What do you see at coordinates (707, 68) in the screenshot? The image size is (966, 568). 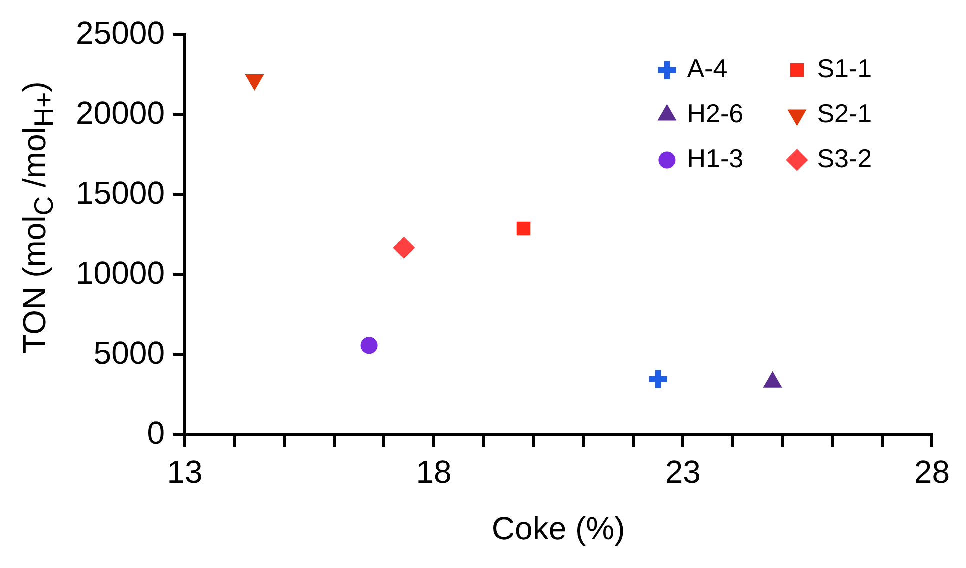 I see `legend-label: A-4` at bounding box center [707, 68].